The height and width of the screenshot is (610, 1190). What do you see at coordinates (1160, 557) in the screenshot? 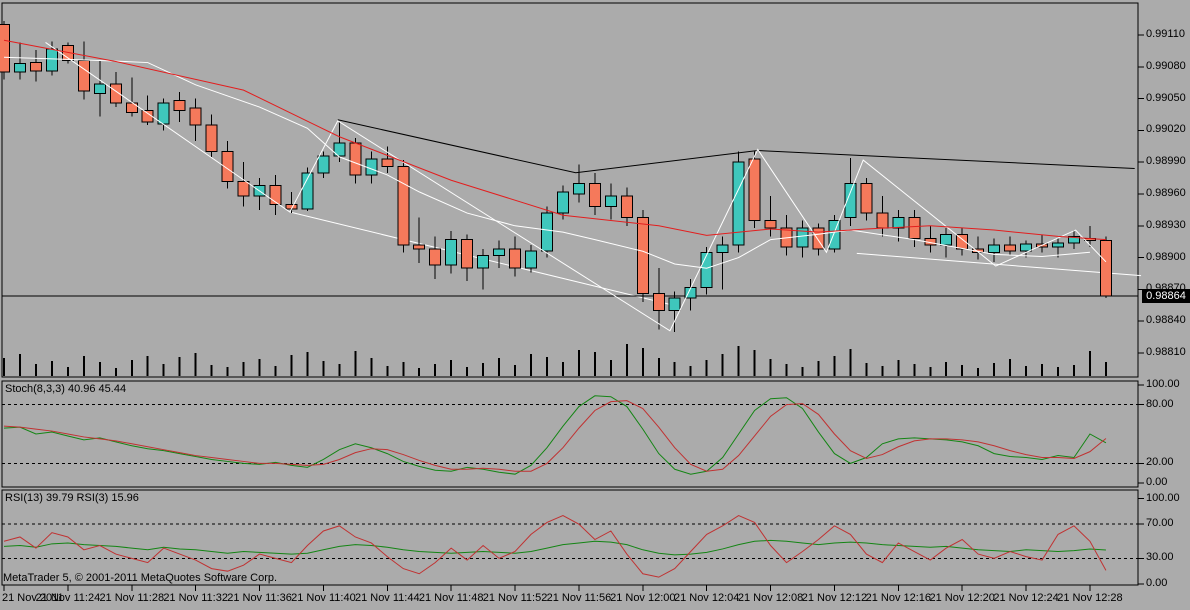
I see `rsi-level-label: 30.00` at bounding box center [1160, 557].